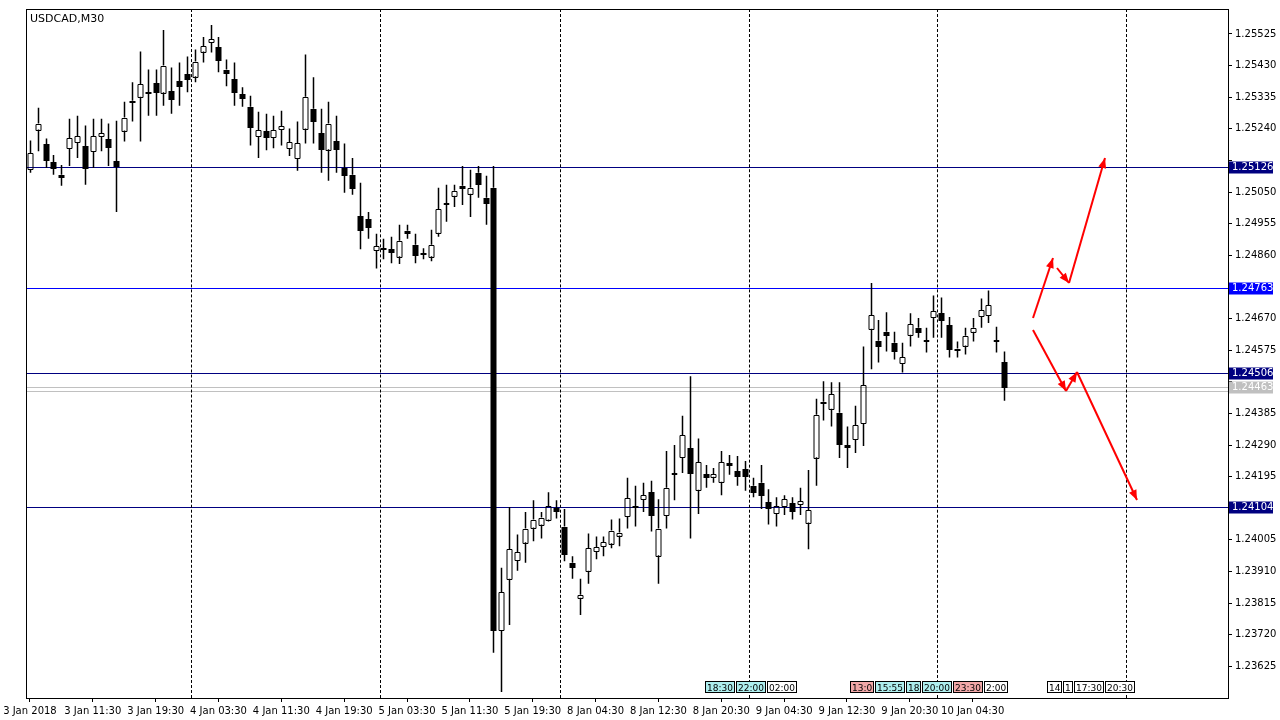  Describe the element at coordinates (1256, 413) in the screenshot. I see `y-tick-label: 1.24385` at that location.